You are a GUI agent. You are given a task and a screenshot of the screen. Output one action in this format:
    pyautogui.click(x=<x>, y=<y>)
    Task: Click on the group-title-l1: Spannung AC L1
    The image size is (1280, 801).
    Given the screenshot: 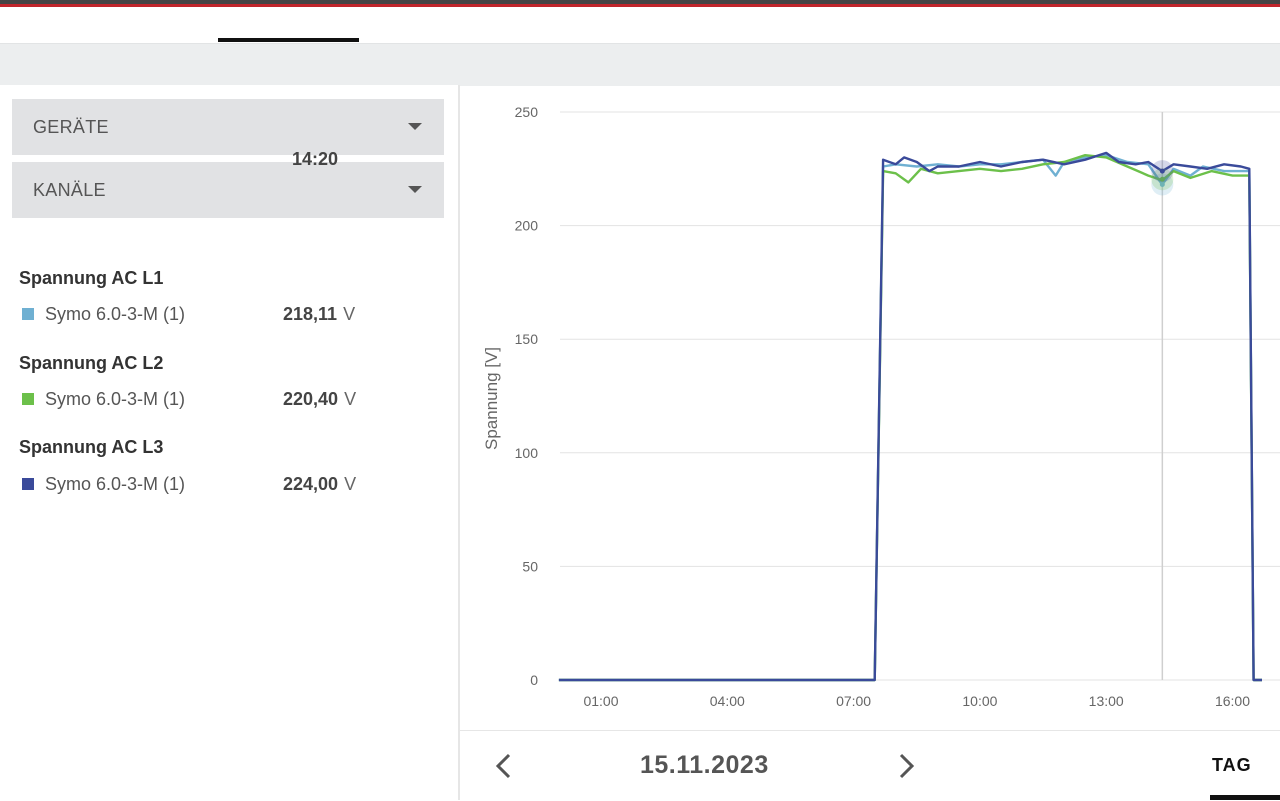 What is the action you would take?
    pyautogui.click(x=91, y=278)
    